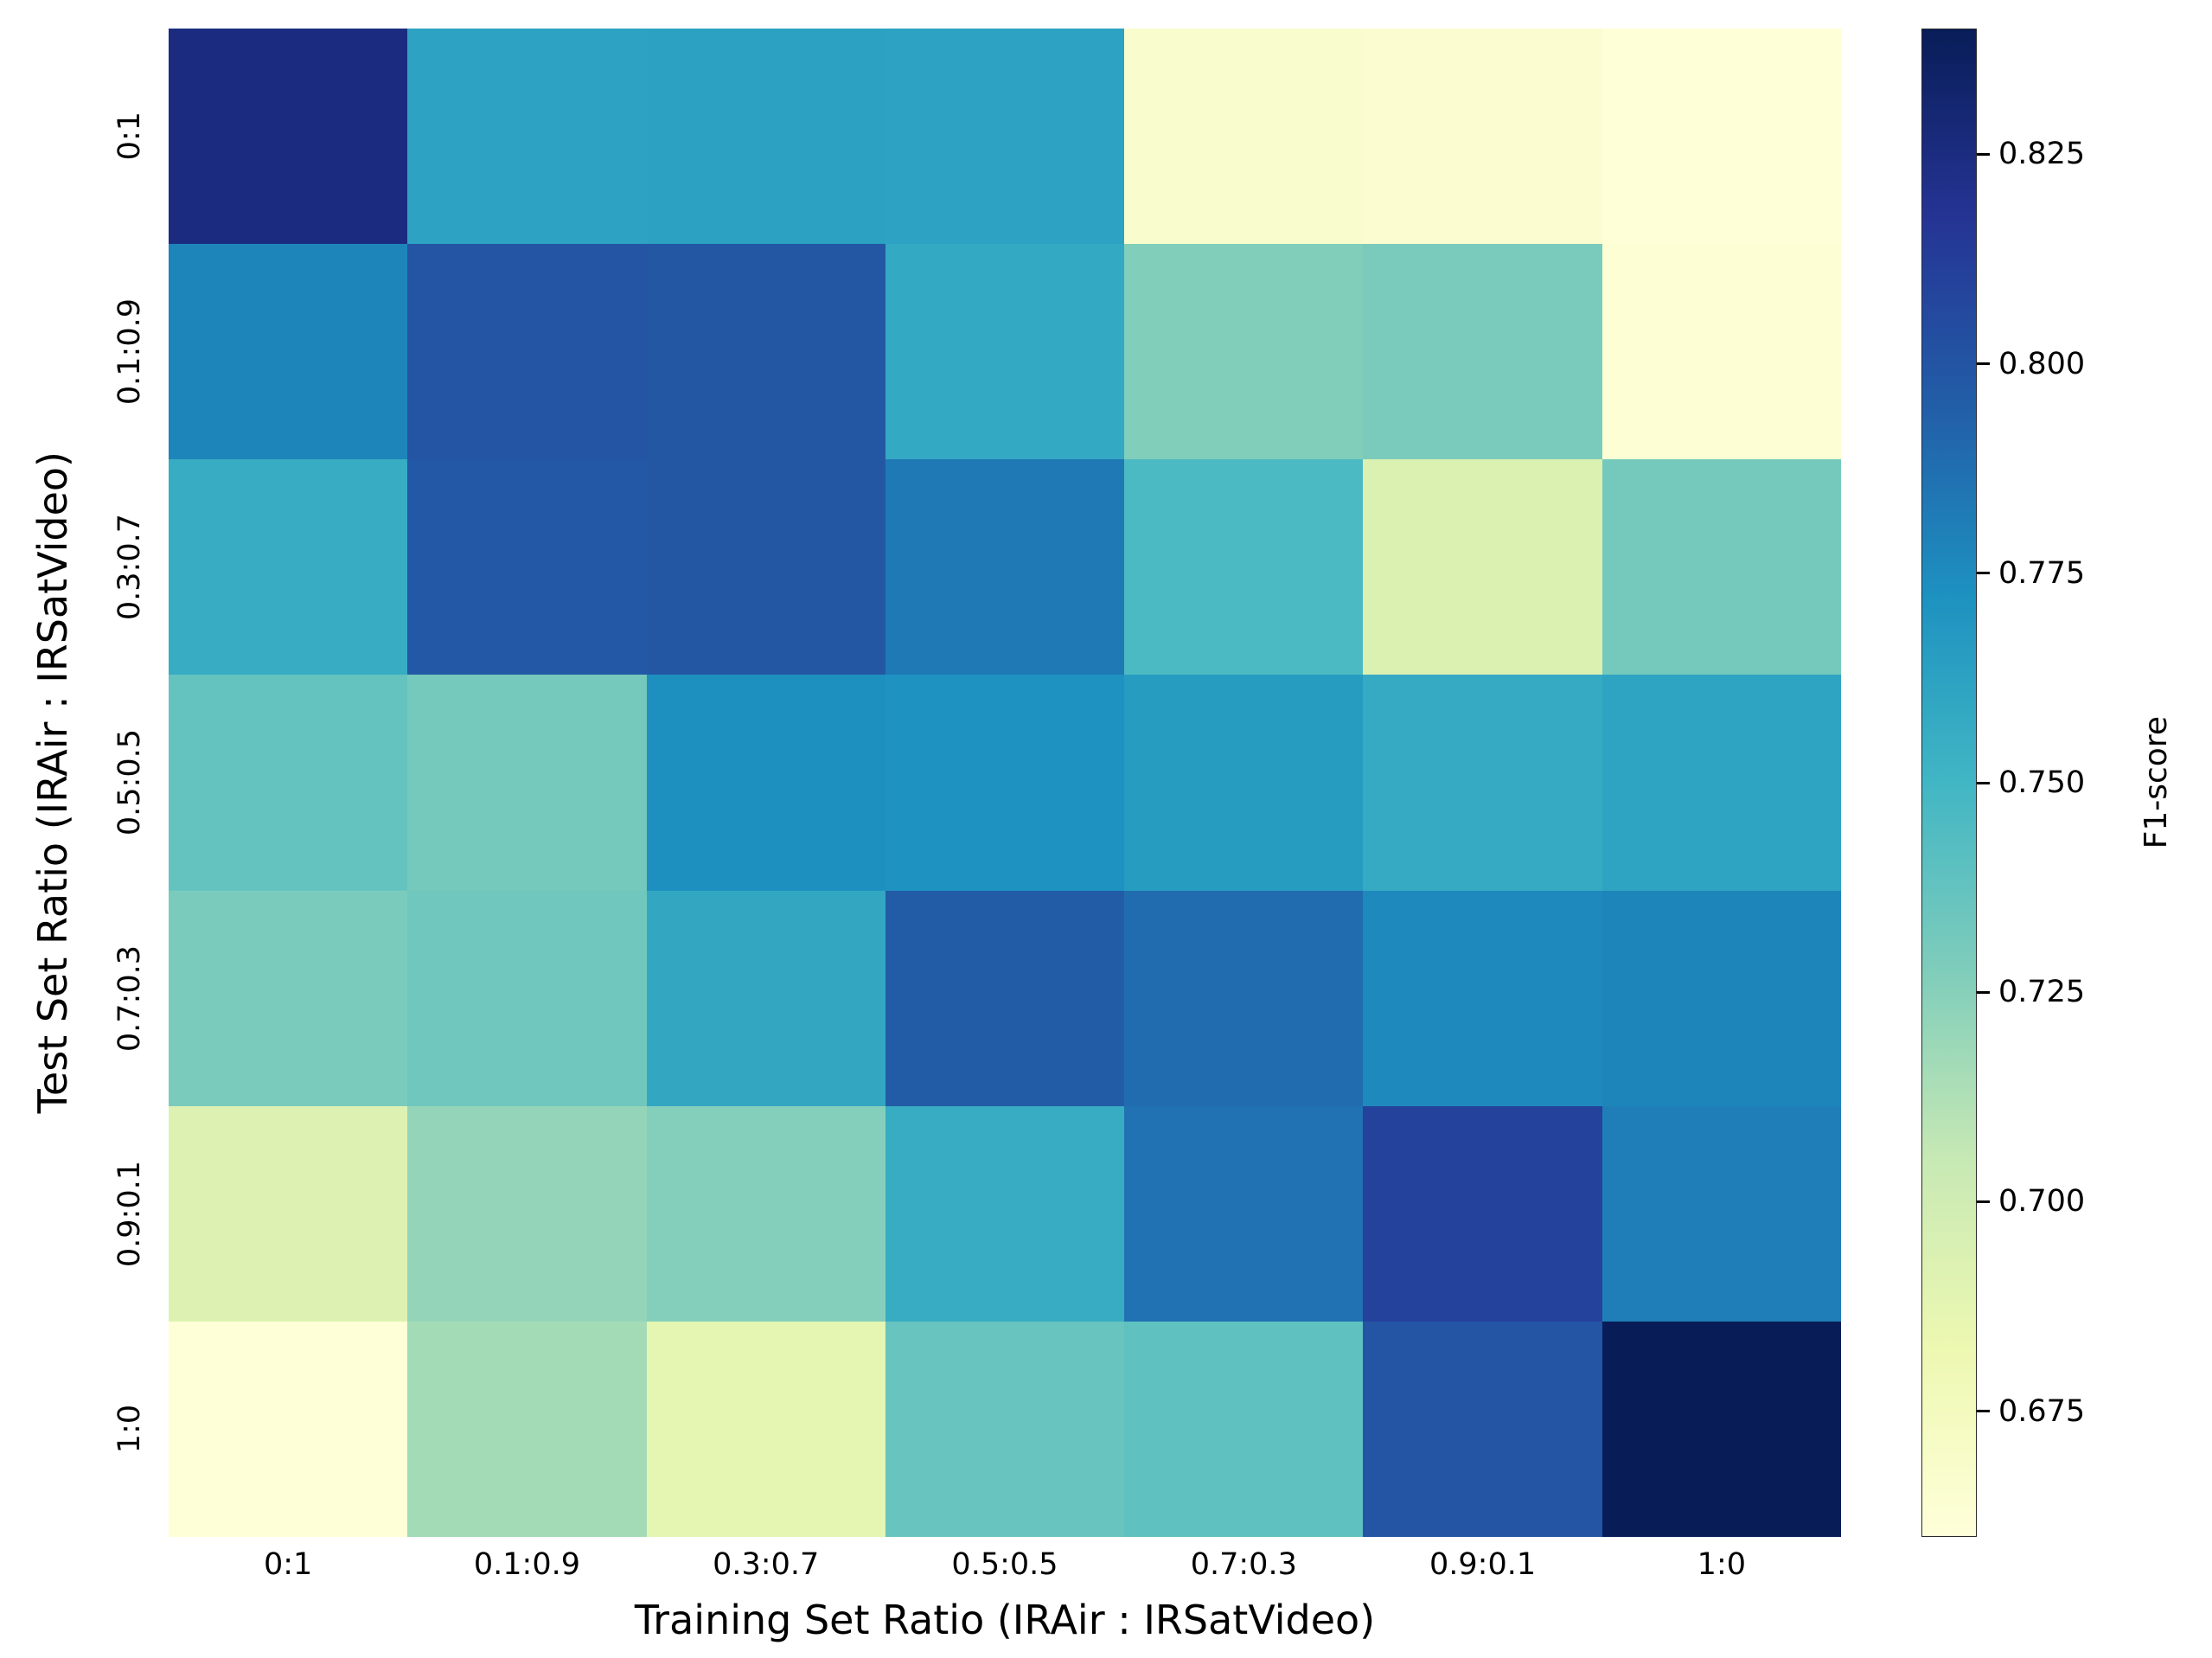  What do you see at coordinates (2042, 1202) in the screenshot?
I see `colorbar-tick-label: 0.700` at bounding box center [2042, 1202].